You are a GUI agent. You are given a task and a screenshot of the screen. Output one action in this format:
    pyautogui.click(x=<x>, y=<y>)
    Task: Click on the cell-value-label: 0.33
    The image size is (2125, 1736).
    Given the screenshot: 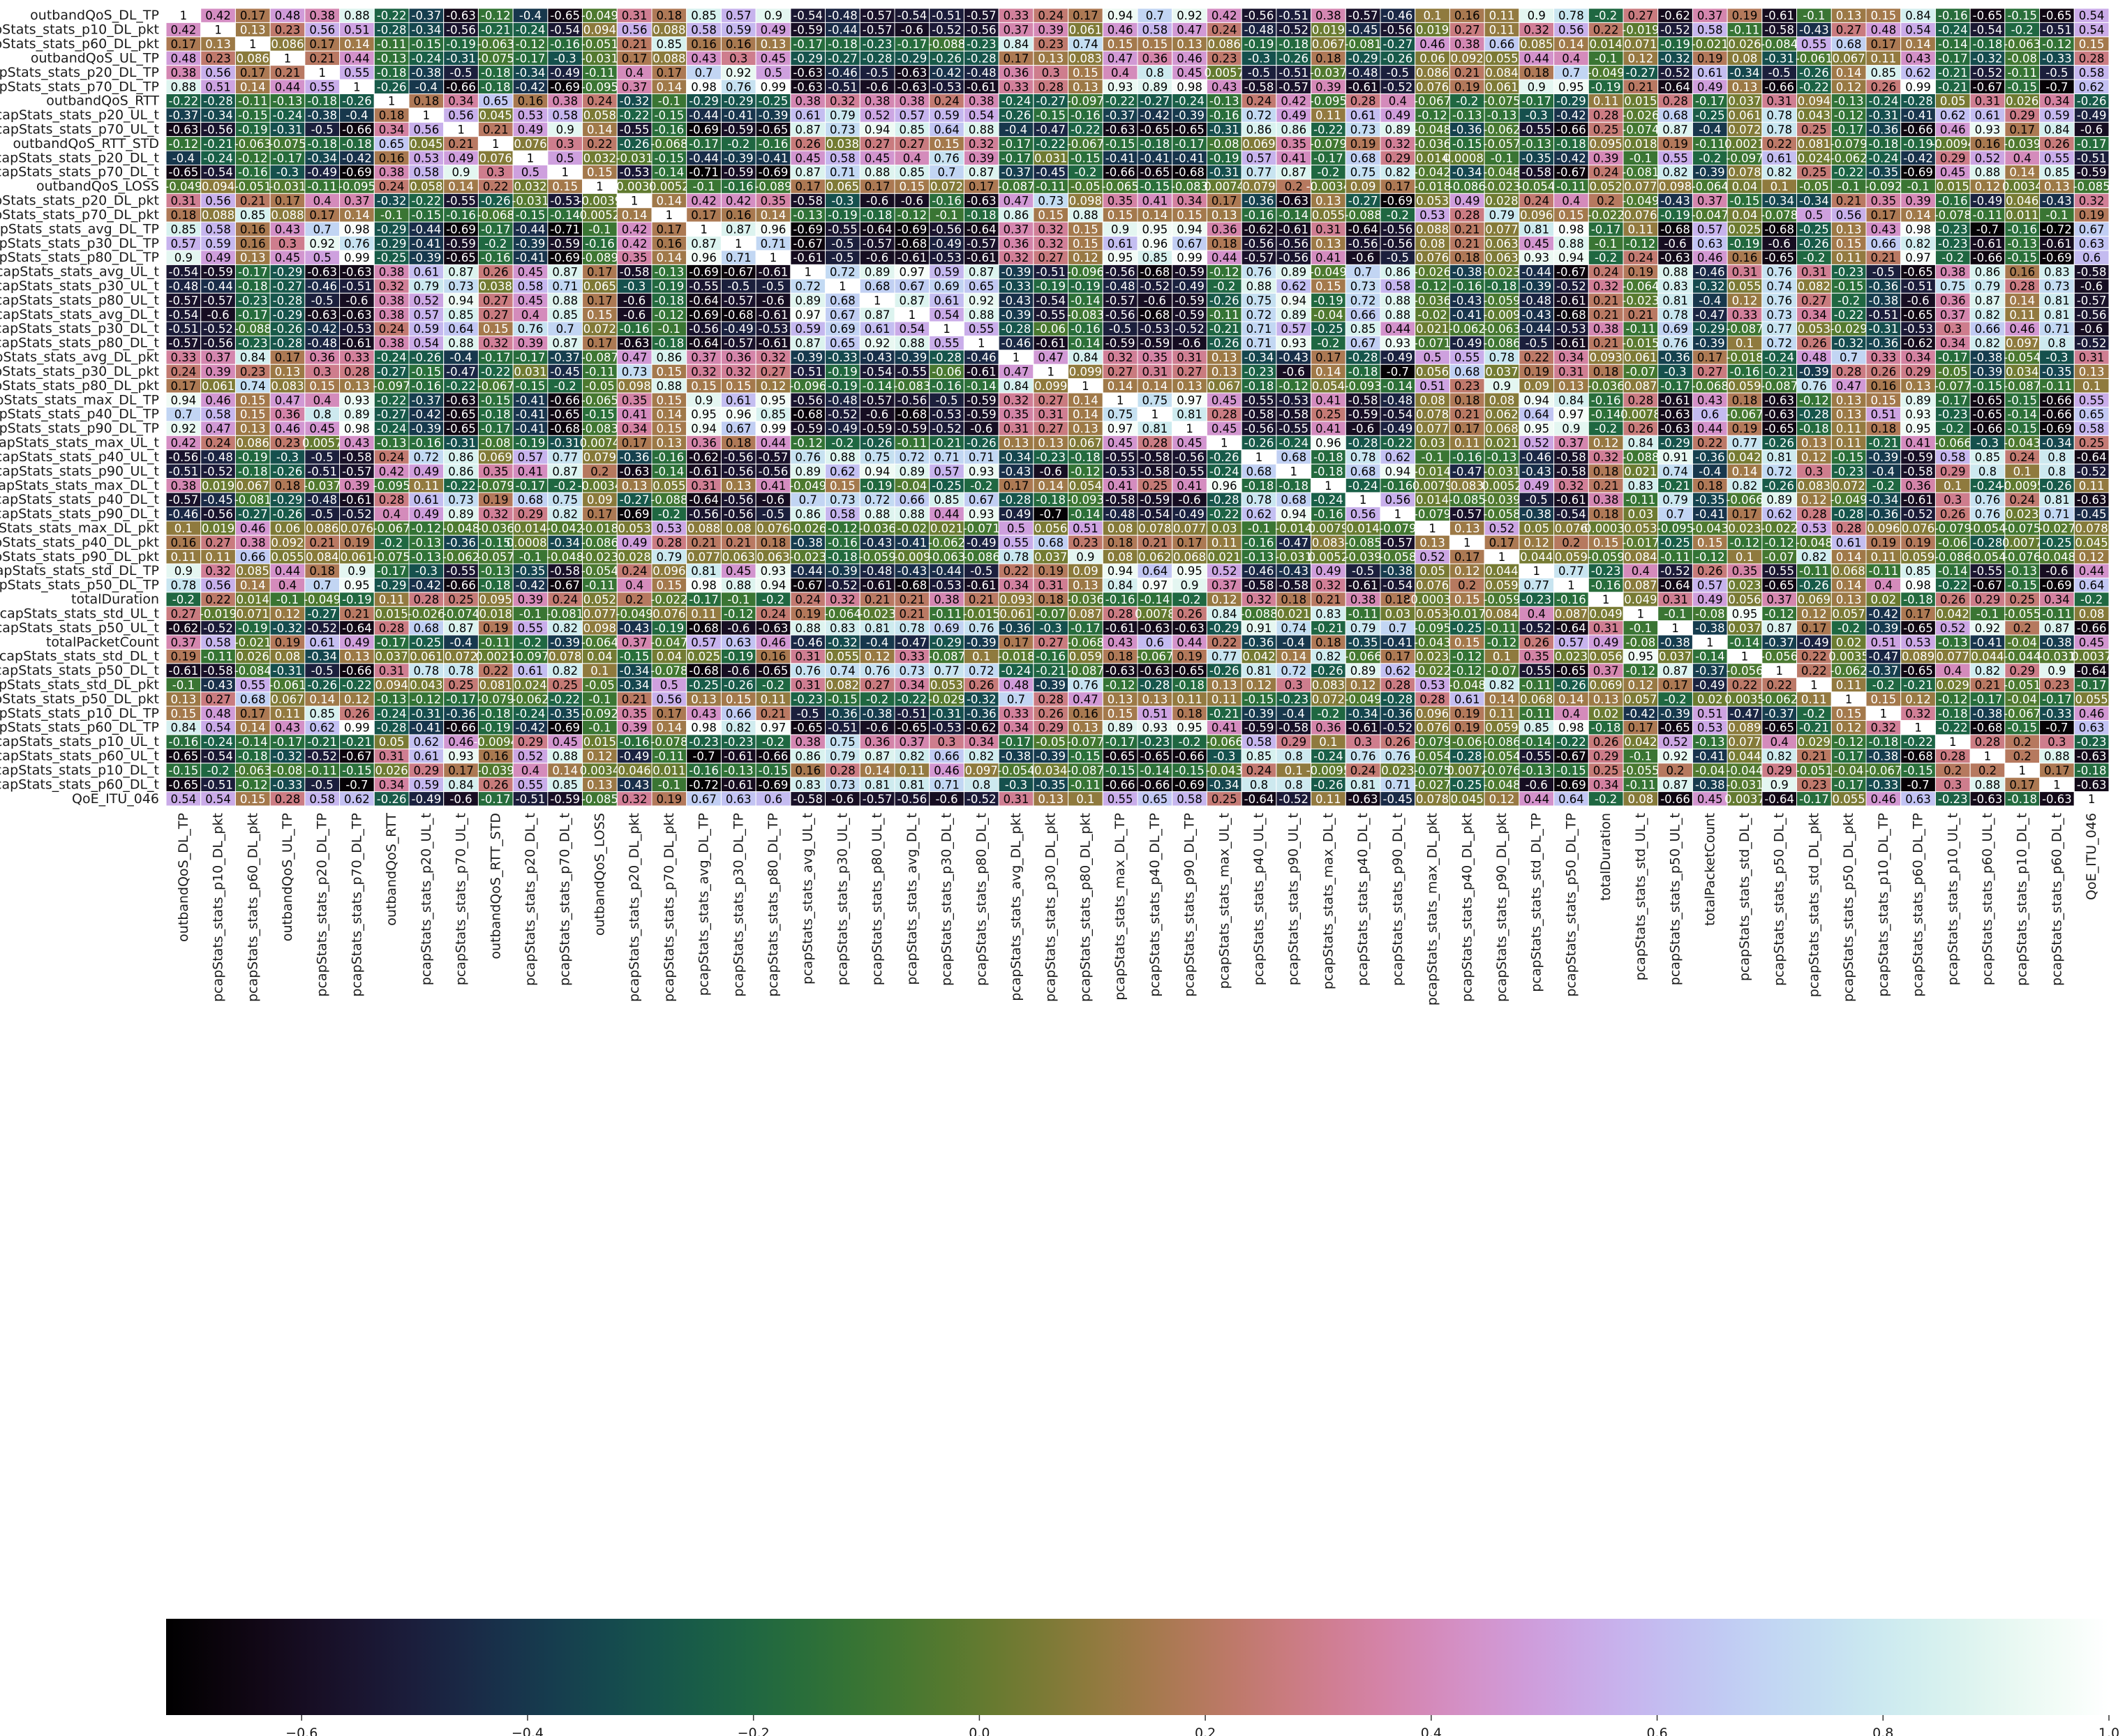 What is the action you would take?
    pyautogui.click(x=183, y=357)
    